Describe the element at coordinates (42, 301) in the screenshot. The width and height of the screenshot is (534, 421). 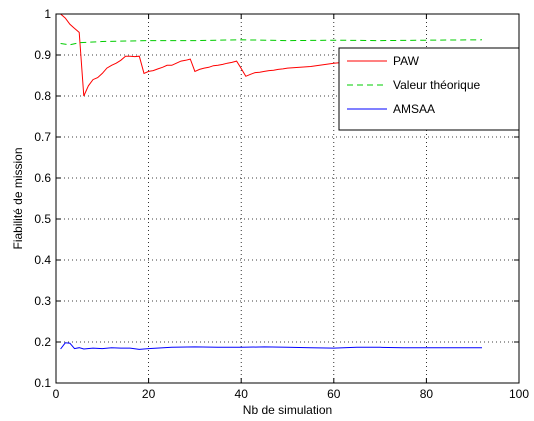
I see `y-tick-label: 0.3` at that location.